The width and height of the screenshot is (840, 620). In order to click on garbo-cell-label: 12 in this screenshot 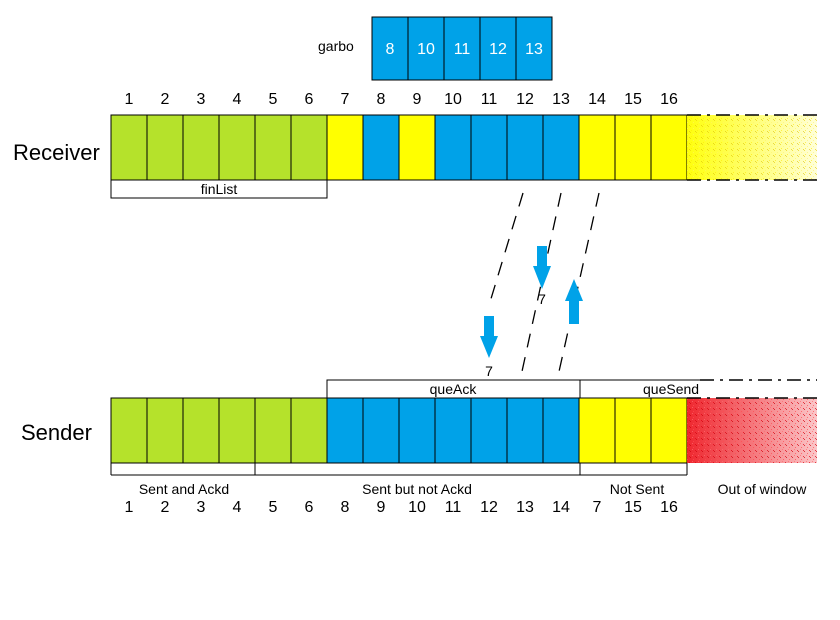, I will do `click(498, 49)`.